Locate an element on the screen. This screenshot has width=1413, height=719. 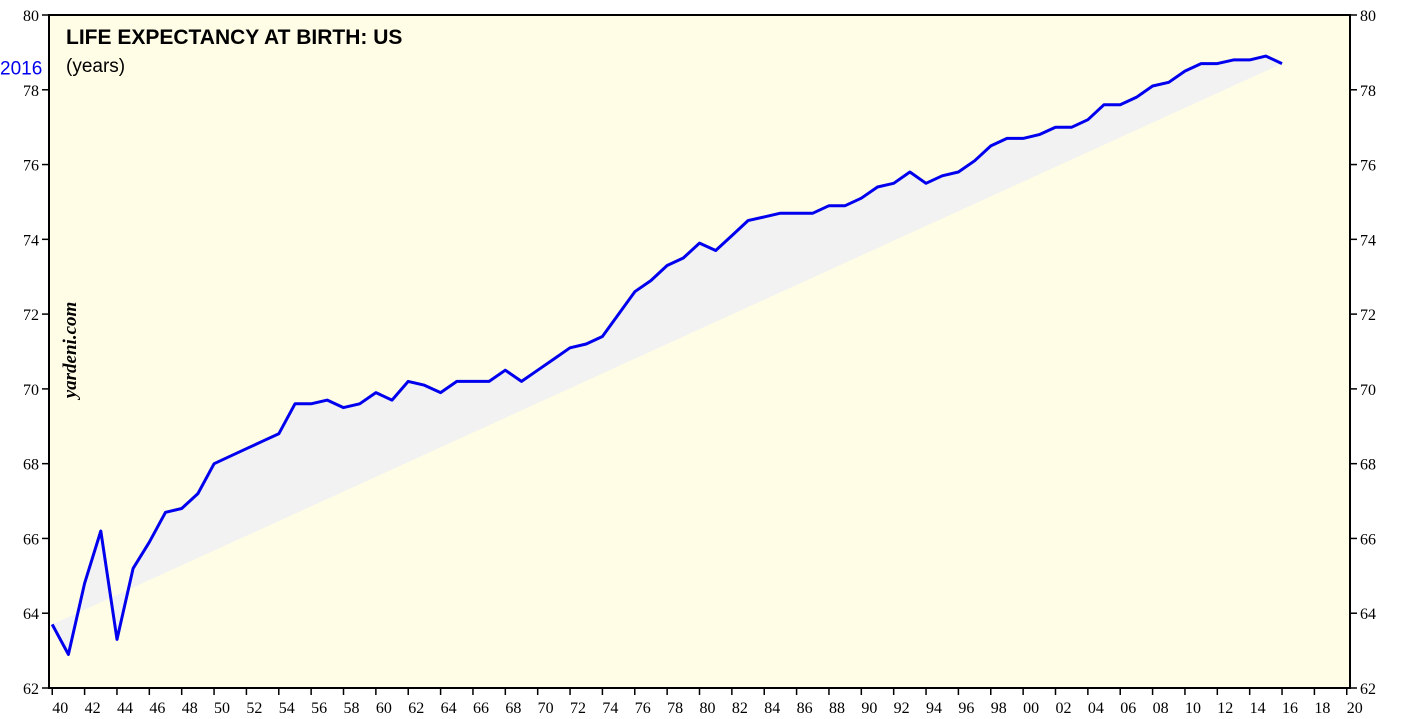
x-tick-label: 62 is located at coordinates (416, 708).